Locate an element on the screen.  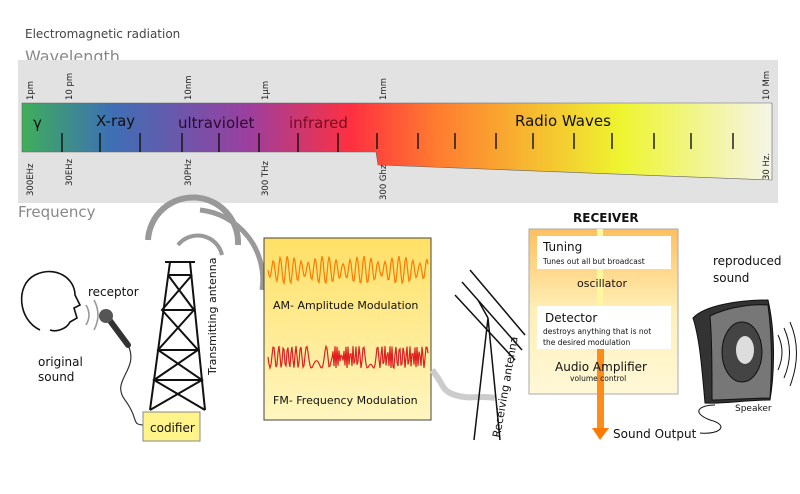
original-sound-line2: sound is located at coordinates (56, 377).